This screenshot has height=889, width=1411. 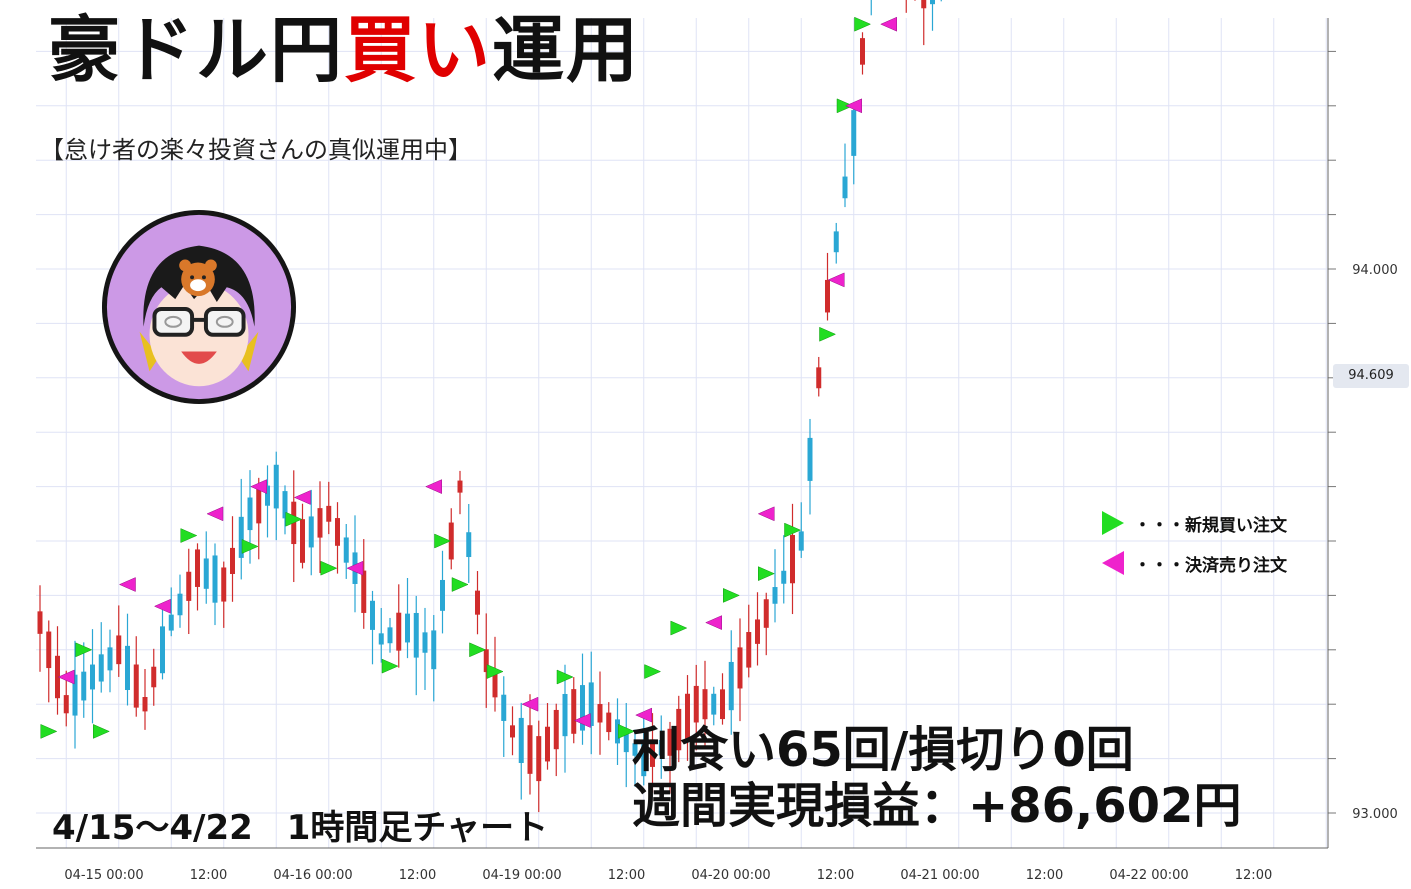 I want to click on legend-sell-label: ・・・決済売り注文, so click(x=1210, y=565).